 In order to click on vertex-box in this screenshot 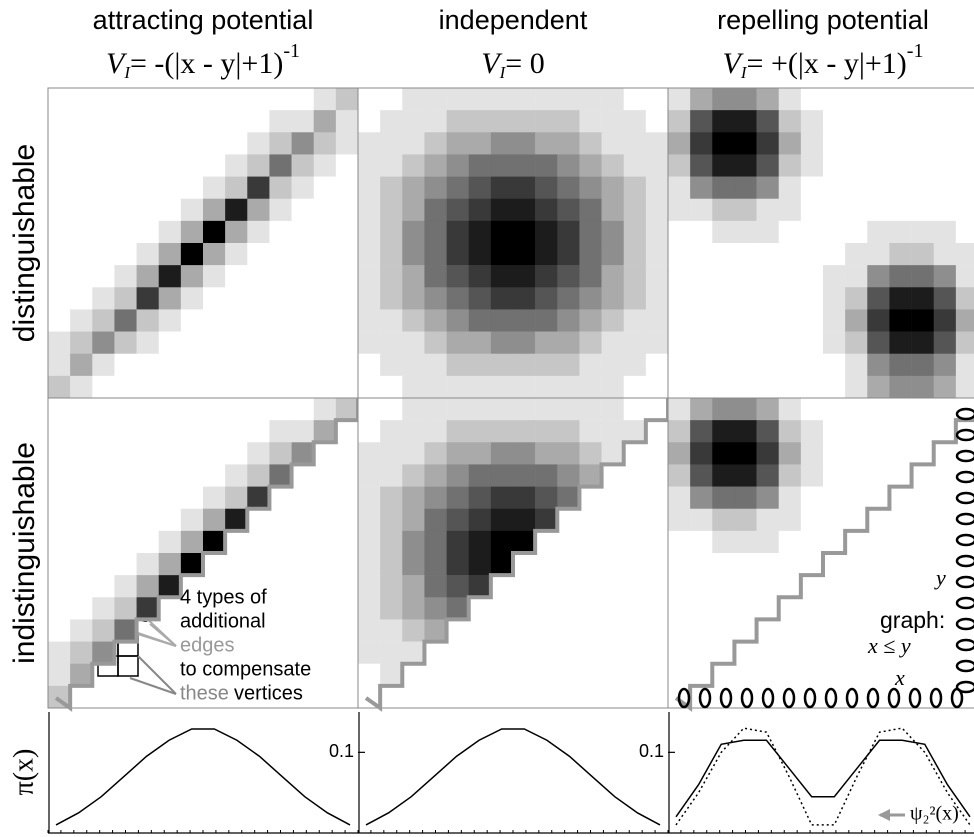, I will do `click(128, 666)`.